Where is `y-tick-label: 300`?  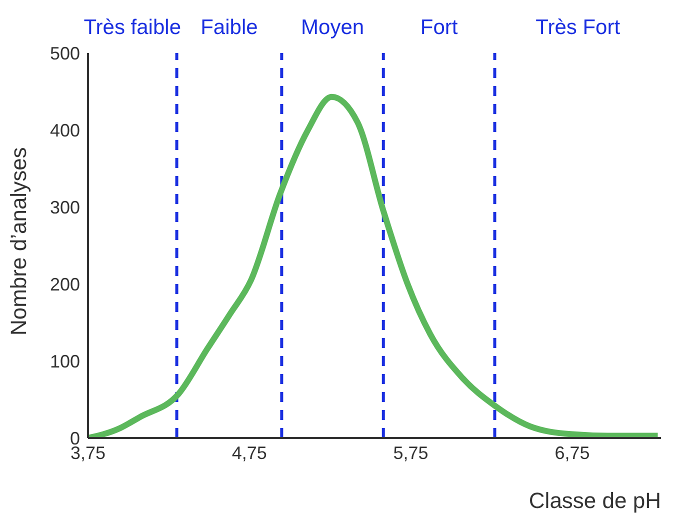 y-tick-label: 300 is located at coordinates (65, 207).